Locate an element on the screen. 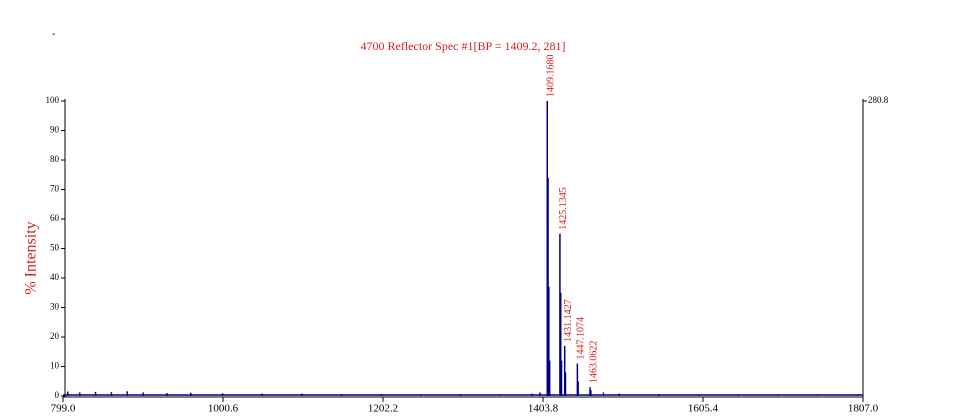  peak-label: 1447.1074 is located at coordinates (581, 338).